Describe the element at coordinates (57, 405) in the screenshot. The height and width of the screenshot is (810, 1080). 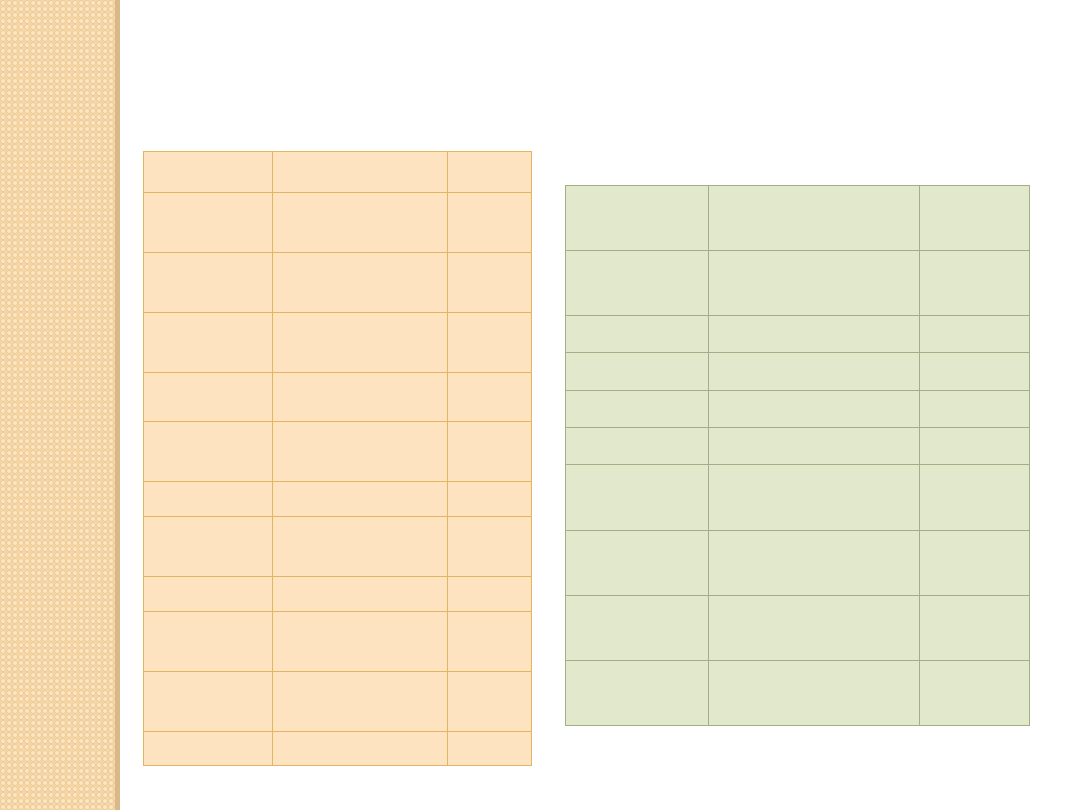
I see `side-band` at that location.